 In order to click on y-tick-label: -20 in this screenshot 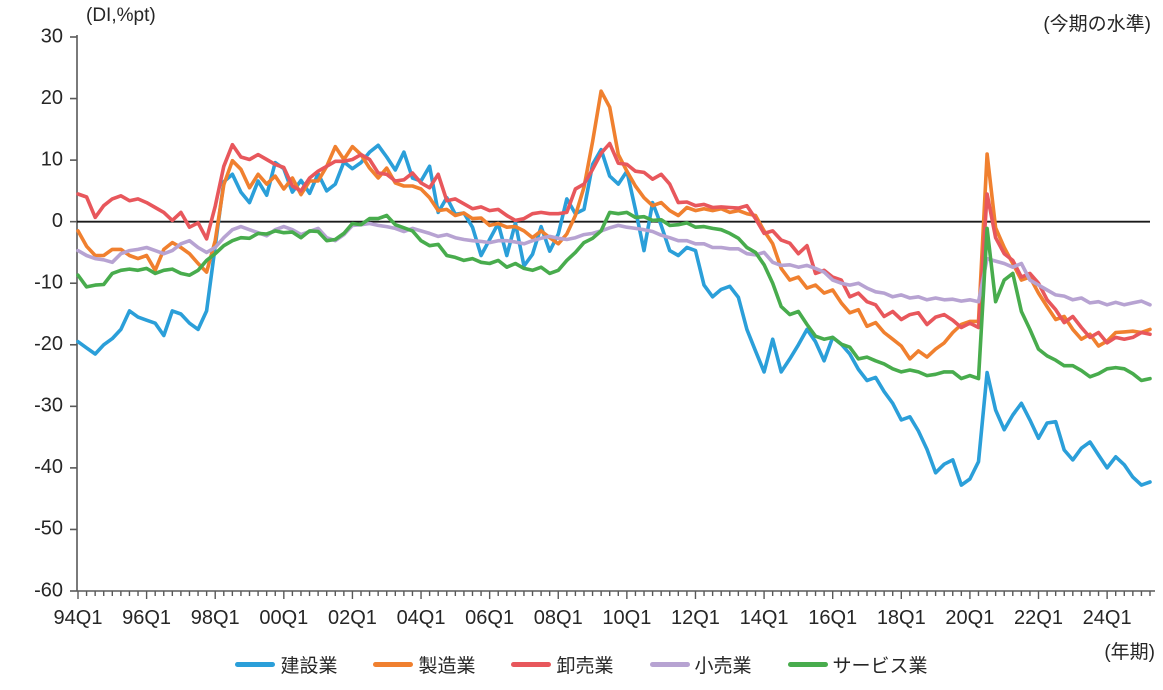, I will do `click(48, 344)`.